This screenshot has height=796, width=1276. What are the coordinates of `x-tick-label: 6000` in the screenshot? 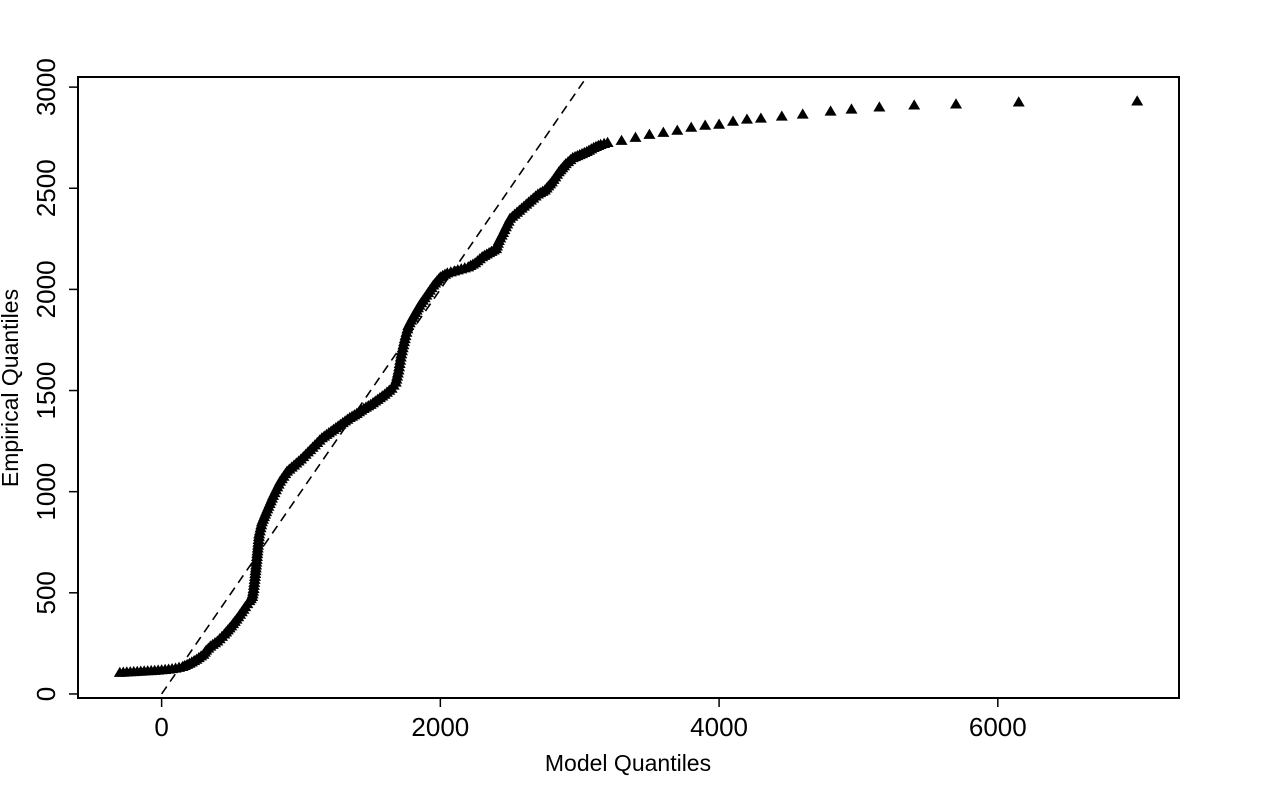 It's located at (998, 727).